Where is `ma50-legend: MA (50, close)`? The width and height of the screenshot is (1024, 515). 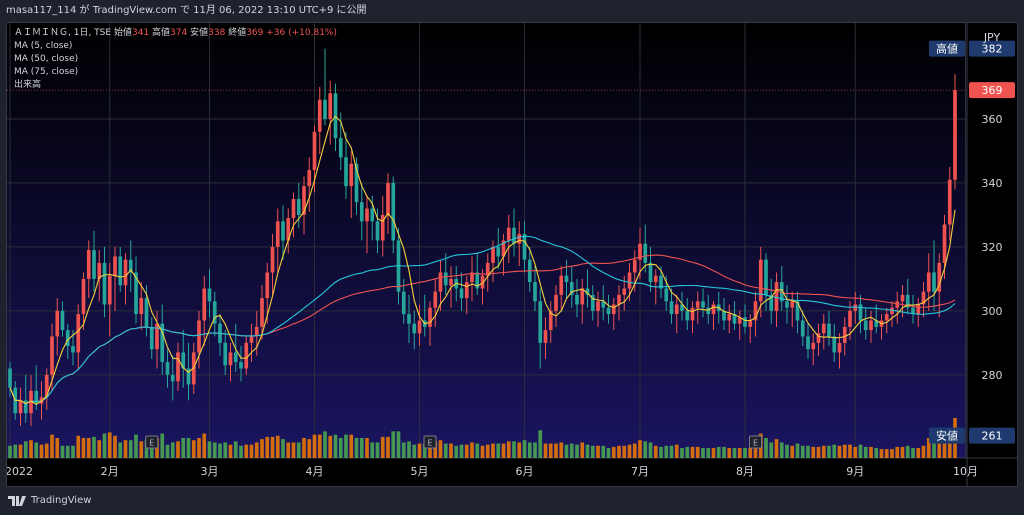 ma50-legend: MA (50, close) is located at coordinates (46, 59).